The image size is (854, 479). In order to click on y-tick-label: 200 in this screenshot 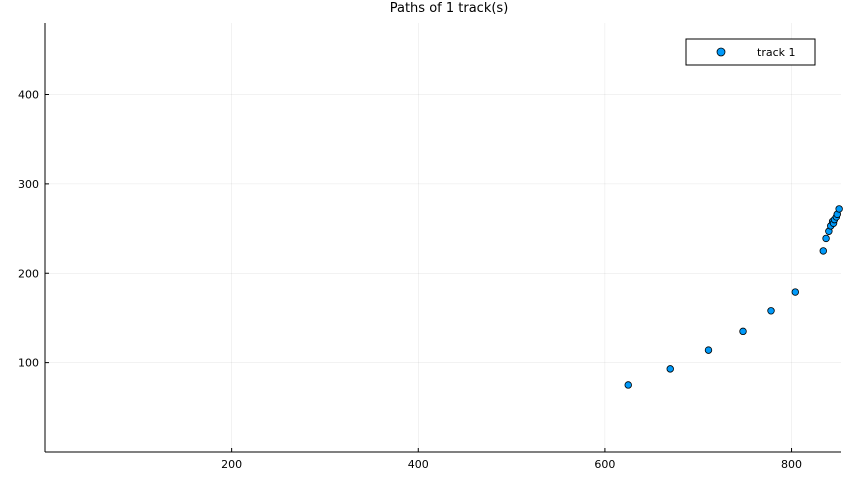, I will do `click(28, 273)`.